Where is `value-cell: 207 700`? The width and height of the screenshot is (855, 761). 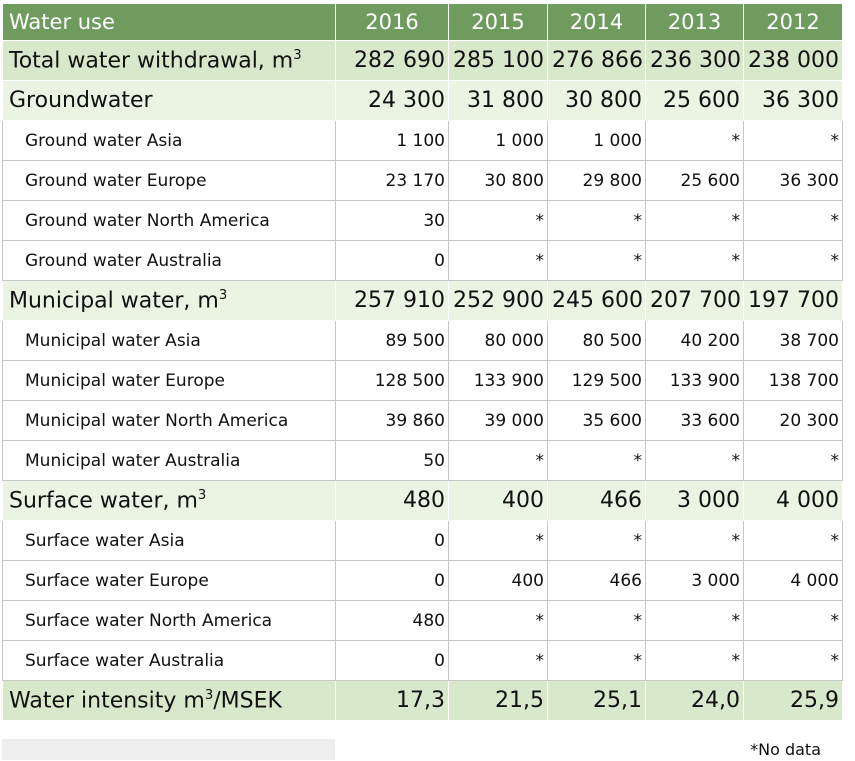 value-cell: 207 700 is located at coordinates (694, 300).